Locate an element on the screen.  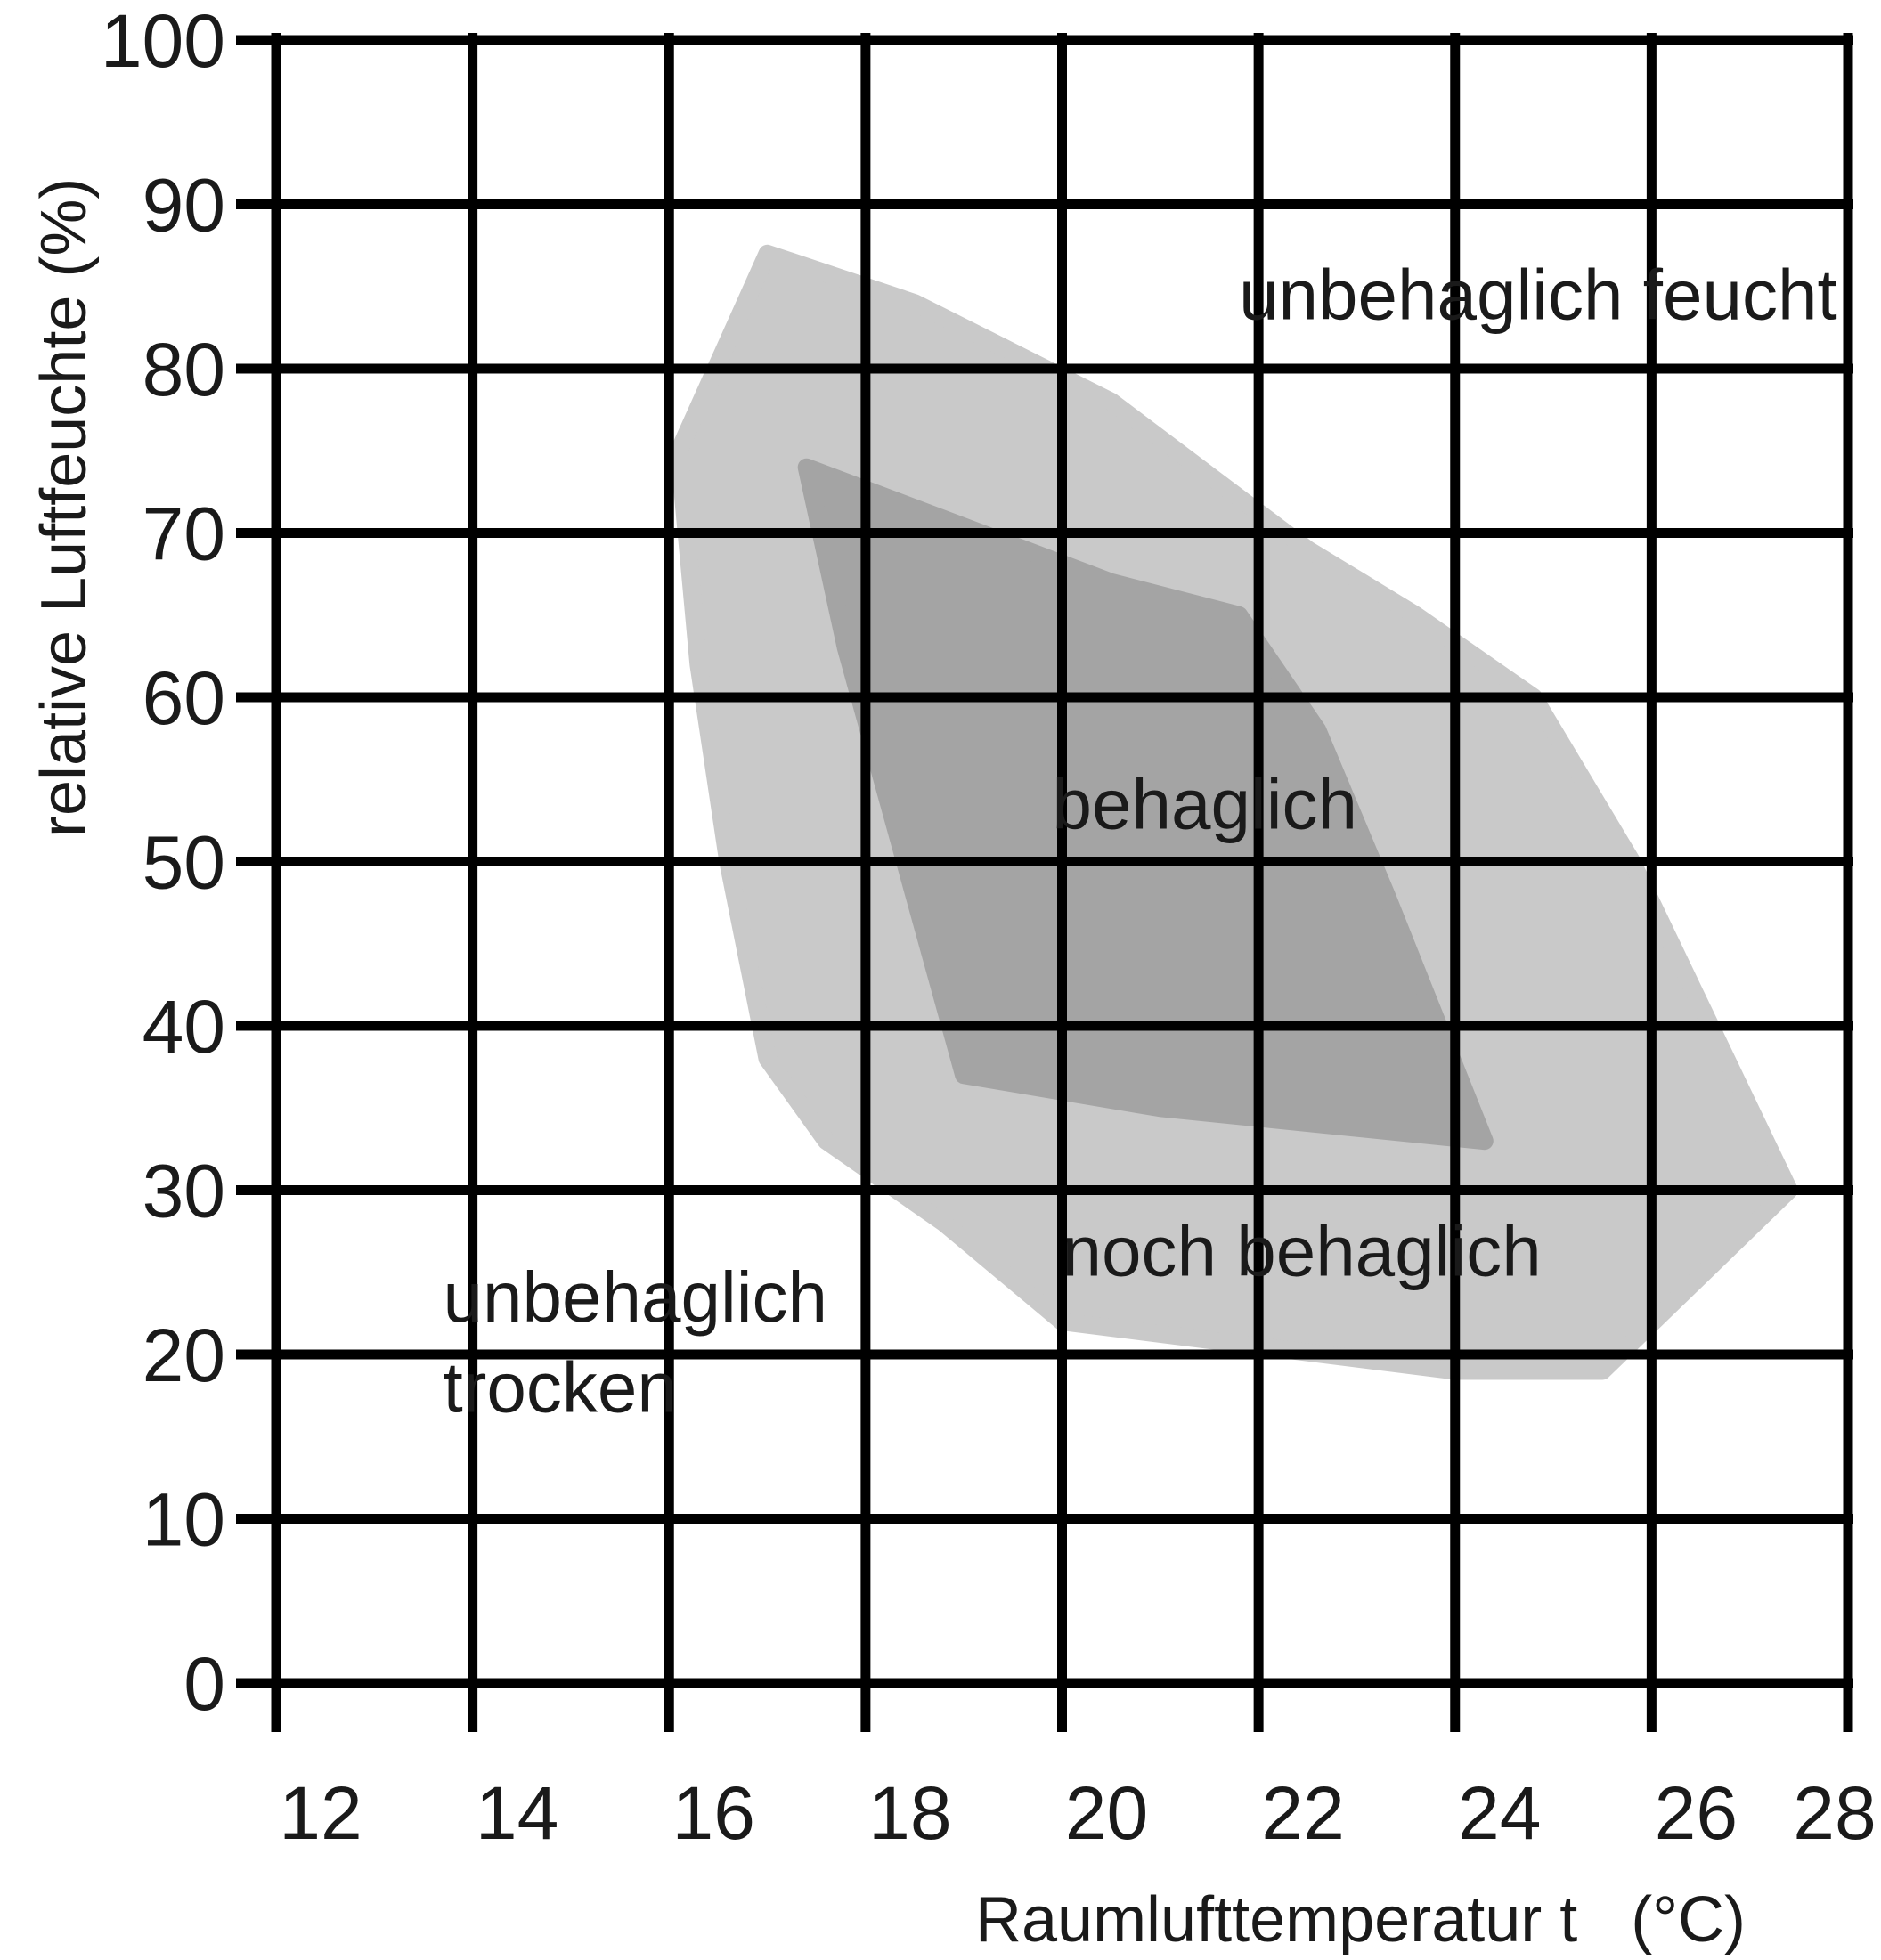
y-tick-labels: 0 10 20 30 40 50 60 70 80 90 100 is located at coordinates (163, 863).